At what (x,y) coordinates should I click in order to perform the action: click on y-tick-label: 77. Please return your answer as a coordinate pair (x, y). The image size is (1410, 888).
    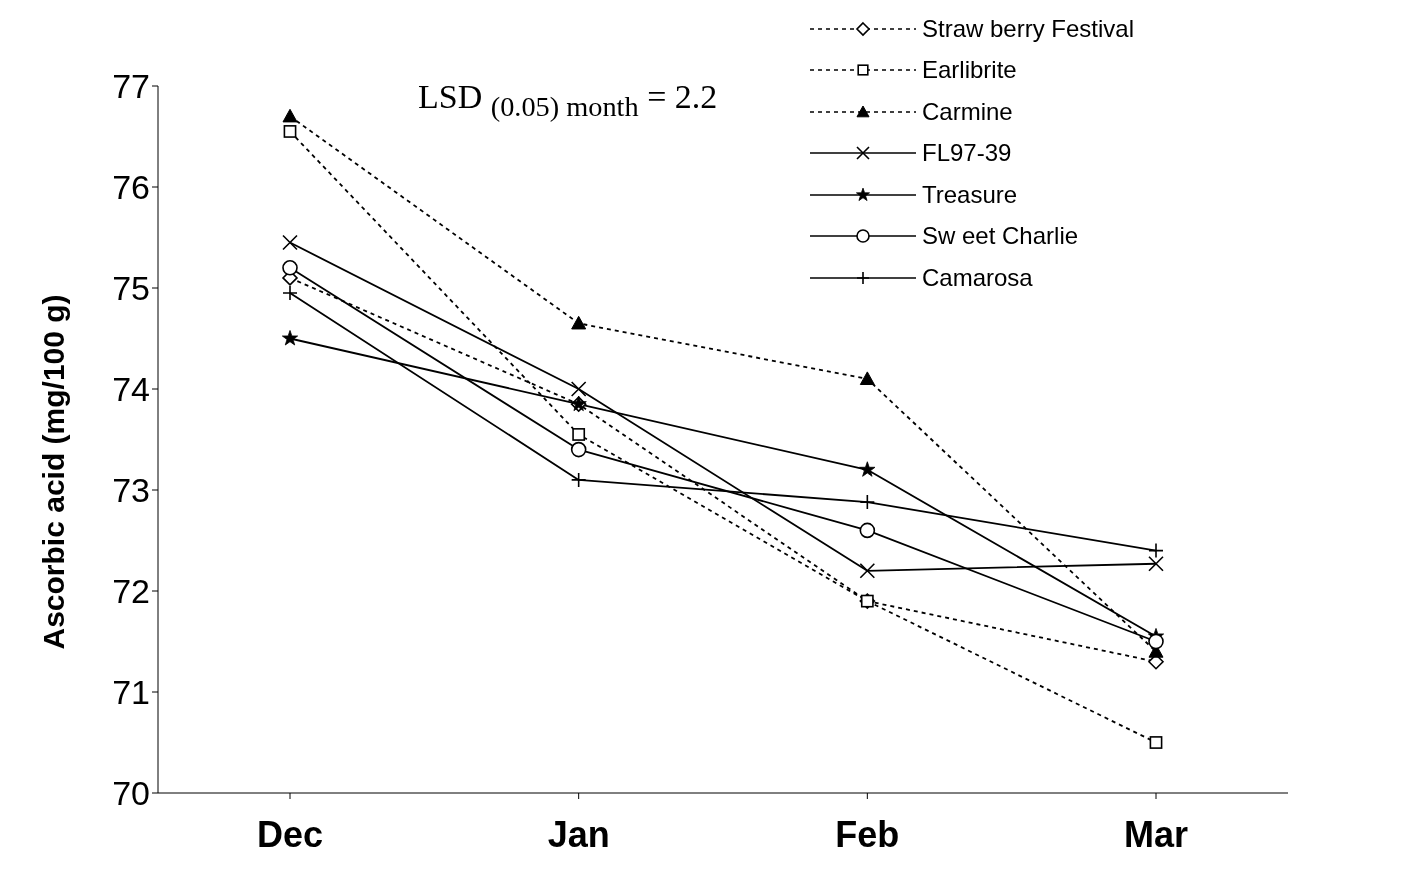
    Looking at the image, I should click on (131, 86).